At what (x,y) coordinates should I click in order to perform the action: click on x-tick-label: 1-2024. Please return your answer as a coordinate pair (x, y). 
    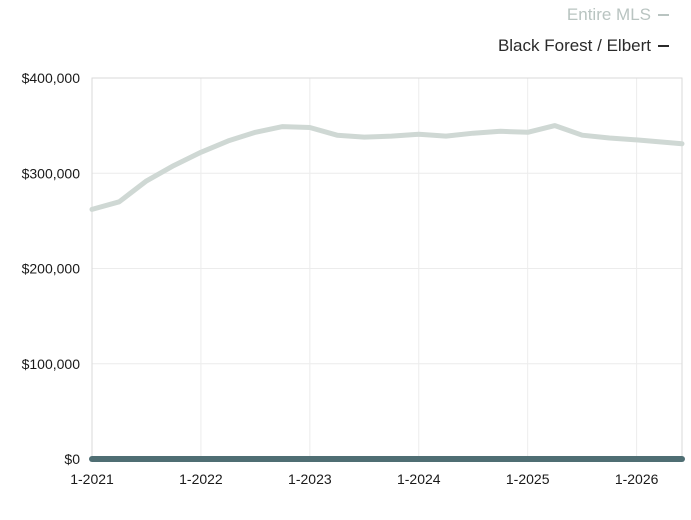
    Looking at the image, I should click on (419, 479).